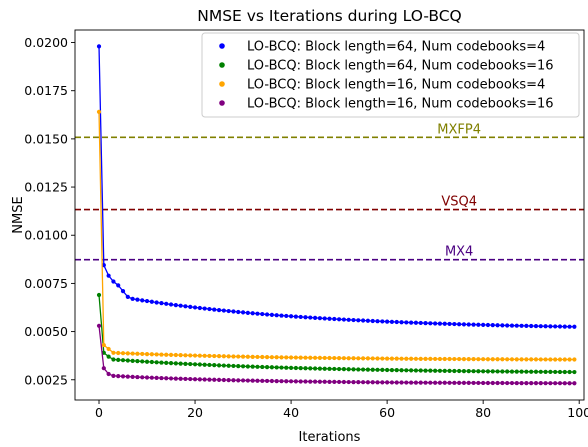 The image size is (588, 447). Describe the element at coordinates (46, 138) in the screenshot. I see `y-tick-label: 0.0150` at that location.